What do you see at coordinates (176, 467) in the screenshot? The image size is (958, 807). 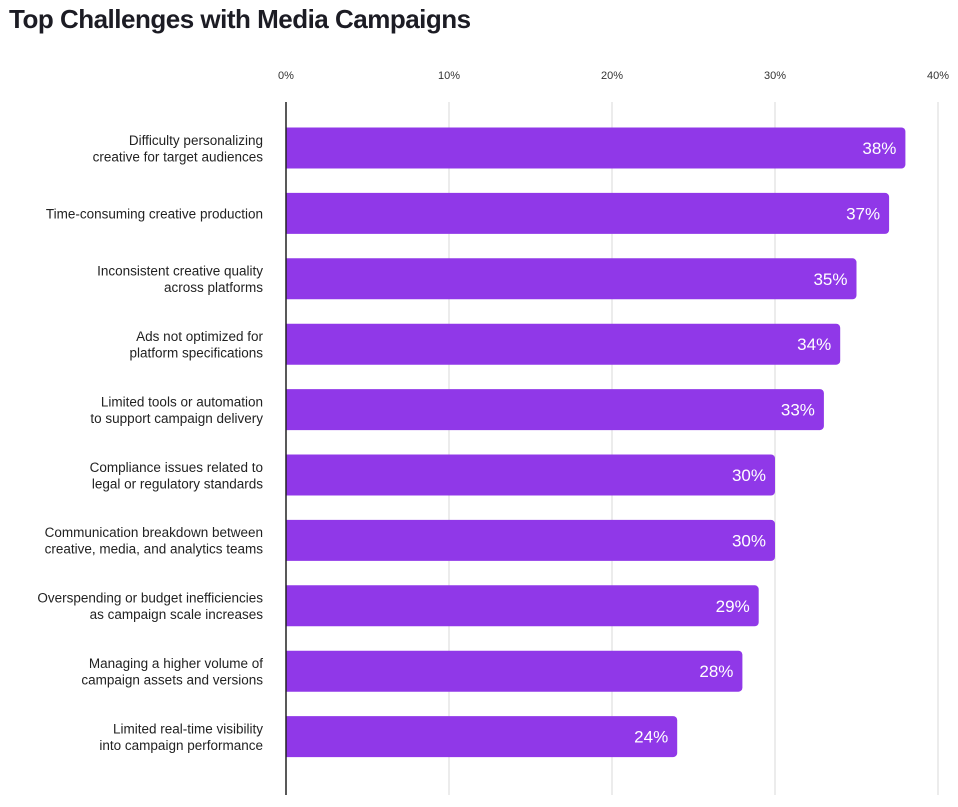 I see `category-label: Compliance issues related to` at bounding box center [176, 467].